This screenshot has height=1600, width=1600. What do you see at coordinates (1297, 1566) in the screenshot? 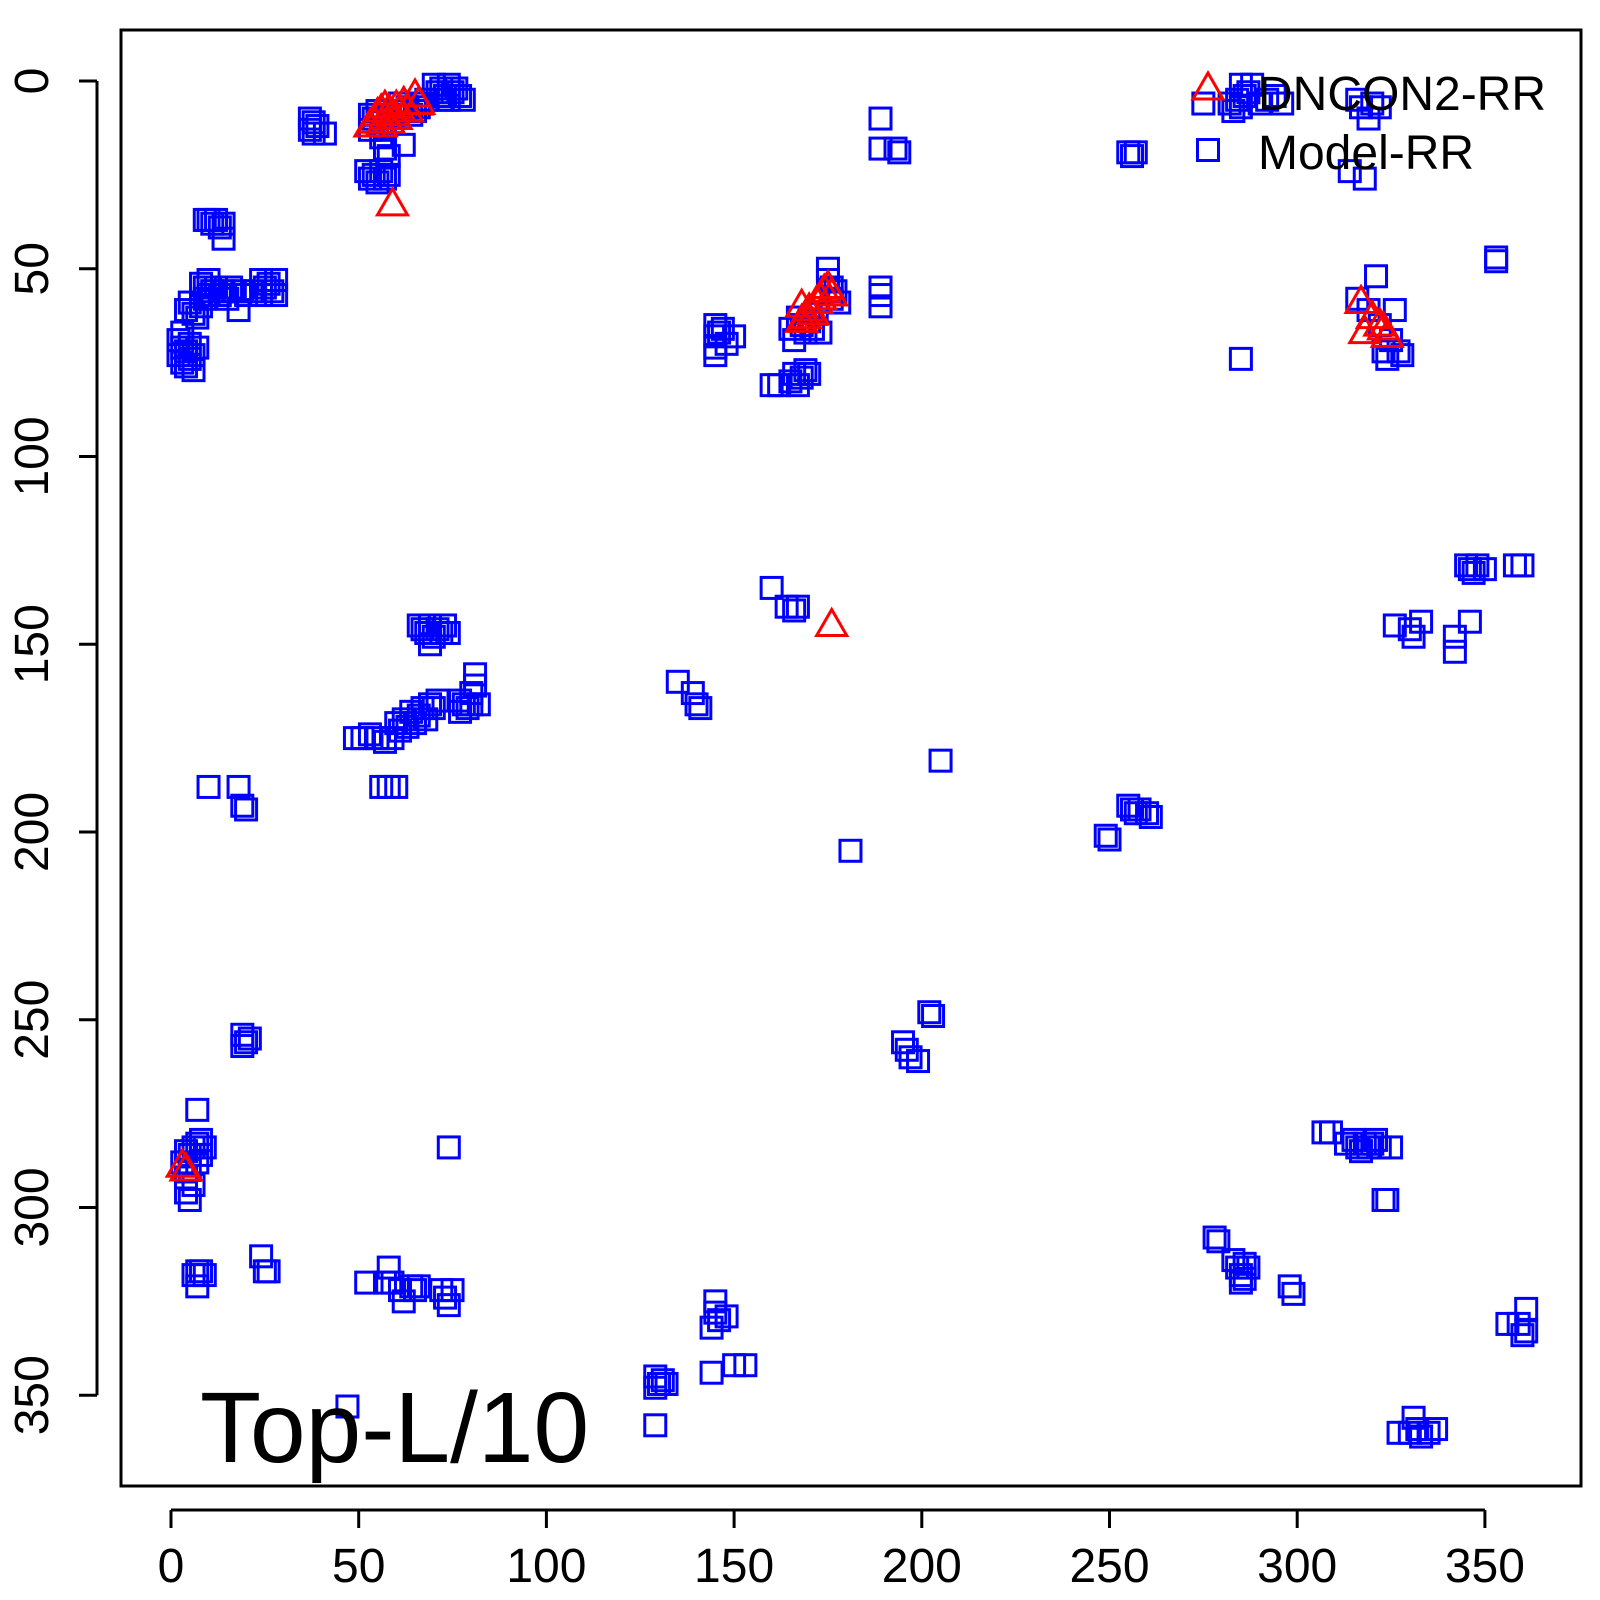
I see `x-tick-label: 300` at bounding box center [1297, 1566].